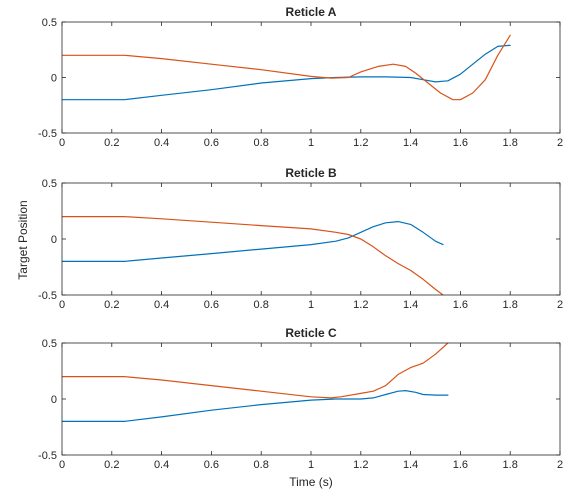 This screenshot has height=491, width=575. What do you see at coordinates (23, 239) in the screenshot?
I see `y-axis-label: Target Position` at bounding box center [23, 239].